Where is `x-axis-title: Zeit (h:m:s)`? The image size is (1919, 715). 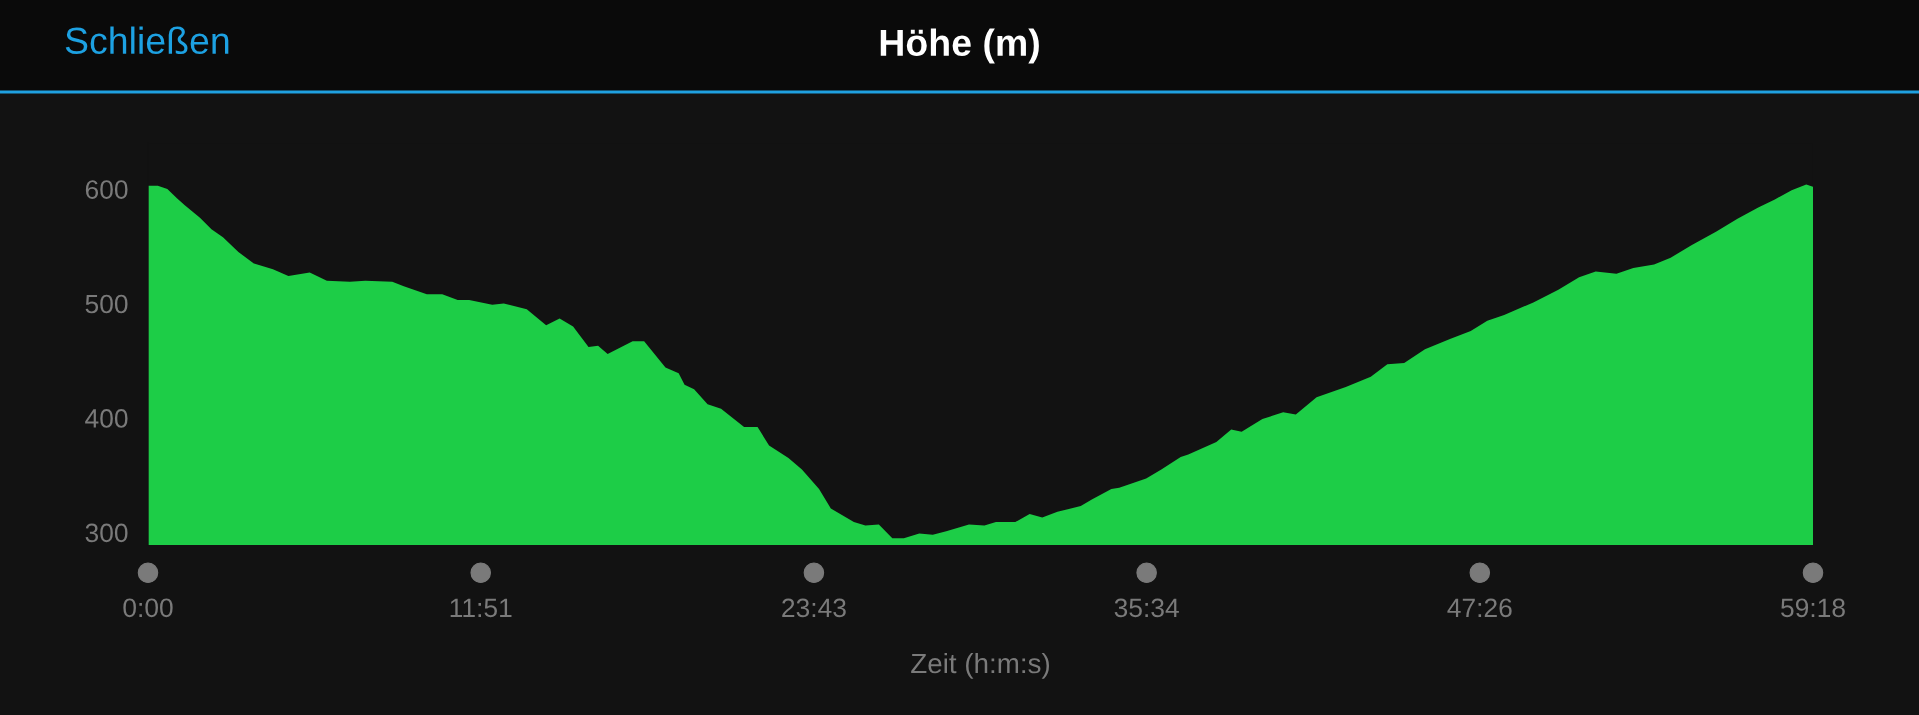 x-axis-title: Zeit (h:m:s) is located at coordinates (980, 665).